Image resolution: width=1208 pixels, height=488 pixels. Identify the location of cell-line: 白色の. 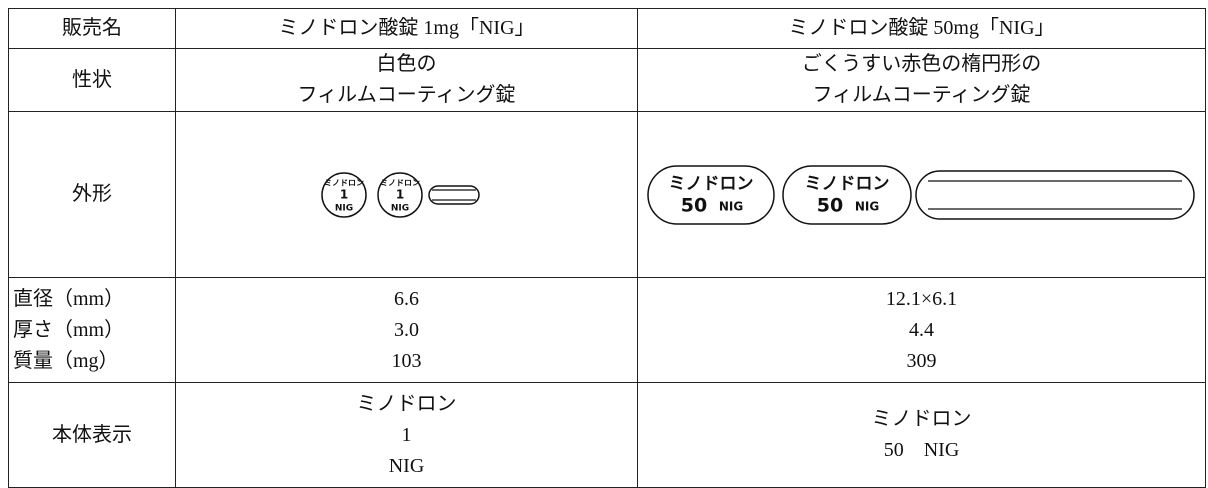
(406, 64).